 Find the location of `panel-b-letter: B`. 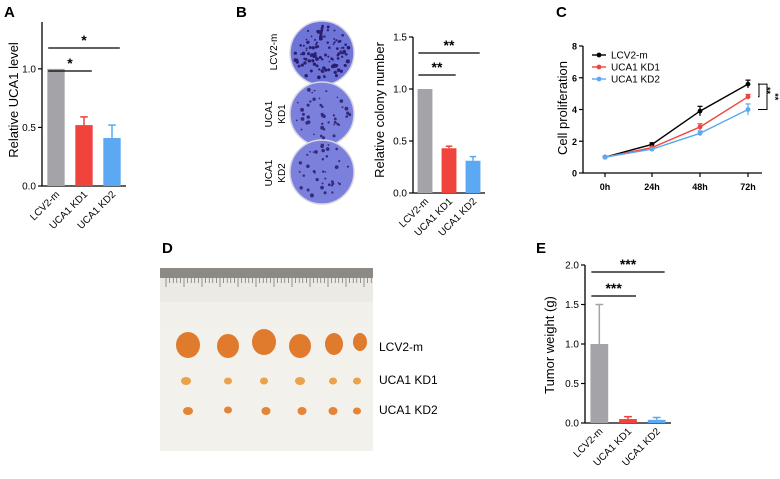

panel-b-letter: B is located at coordinates (241, 12).